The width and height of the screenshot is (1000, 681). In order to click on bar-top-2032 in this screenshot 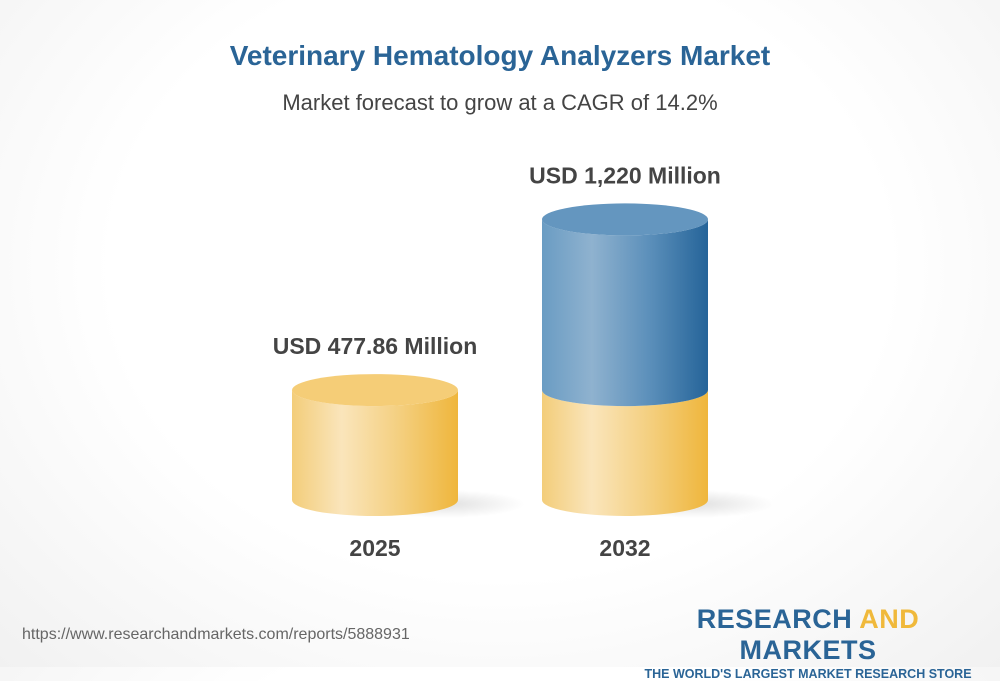, I will do `click(625, 219)`.